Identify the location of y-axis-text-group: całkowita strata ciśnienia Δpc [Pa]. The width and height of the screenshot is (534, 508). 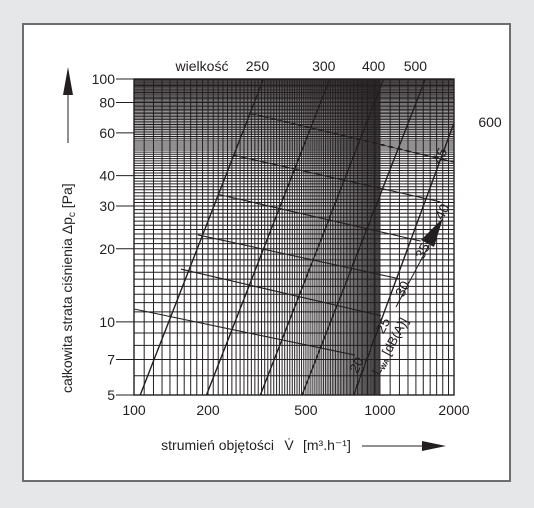
(68, 288).